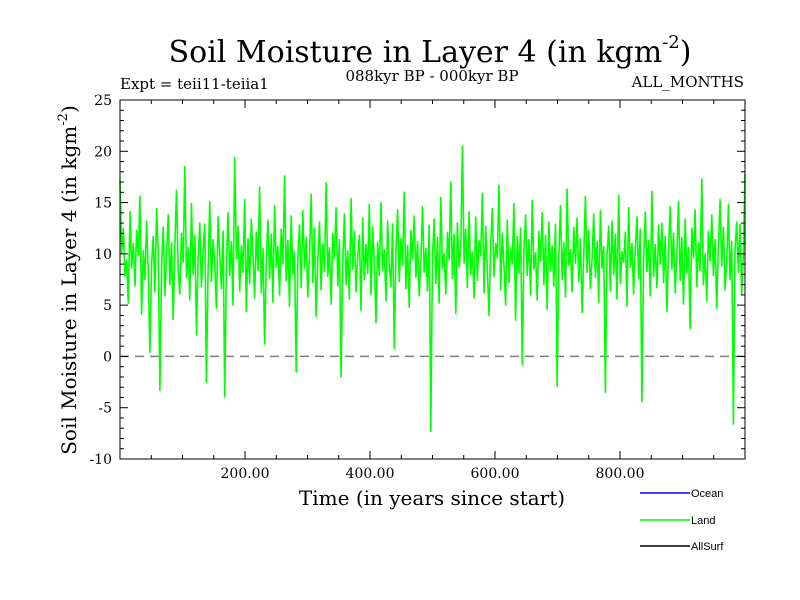  What do you see at coordinates (103, 204) in the screenshot?
I see `y-tick-label: 15` at bounding box center [103, 204].